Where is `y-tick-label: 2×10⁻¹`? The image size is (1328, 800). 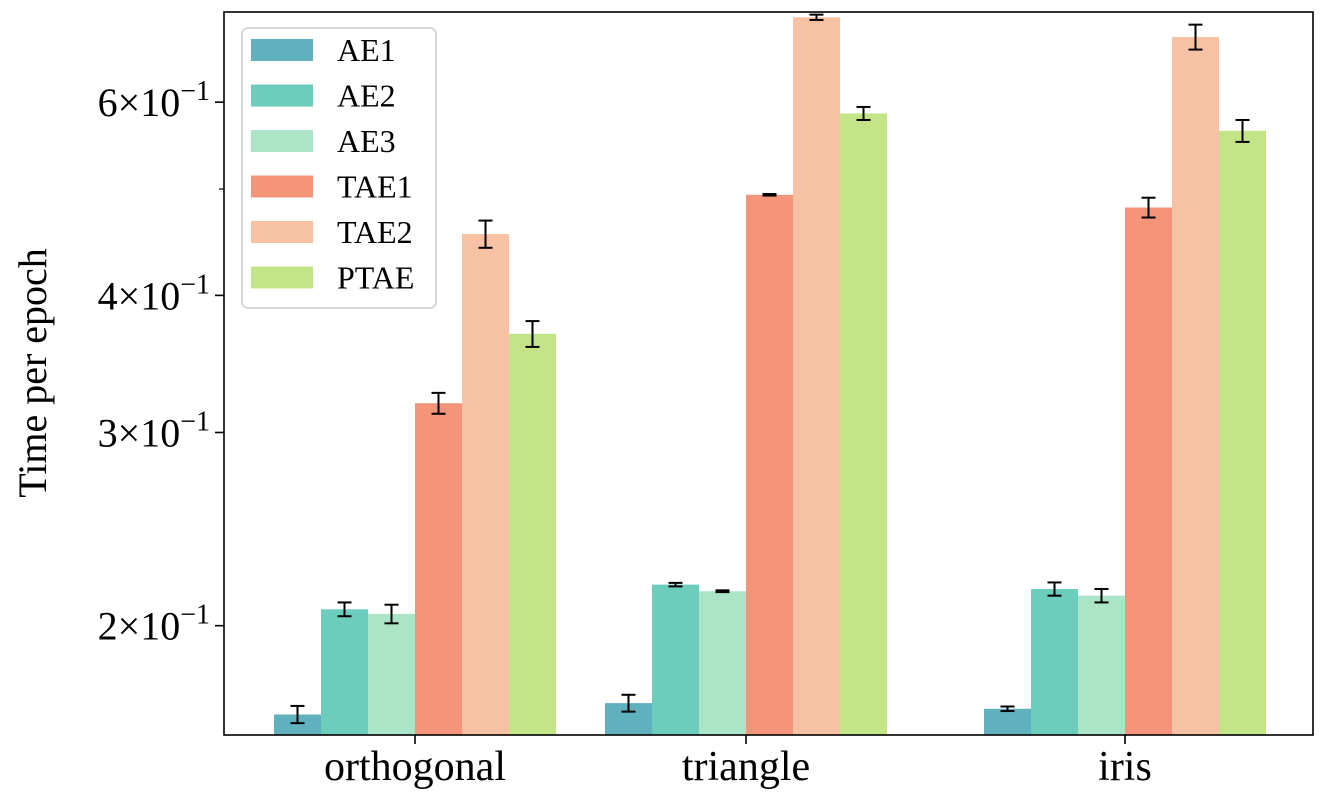
y-tick-label: 2×10⁻¹ is located at coordinates (154, 624).